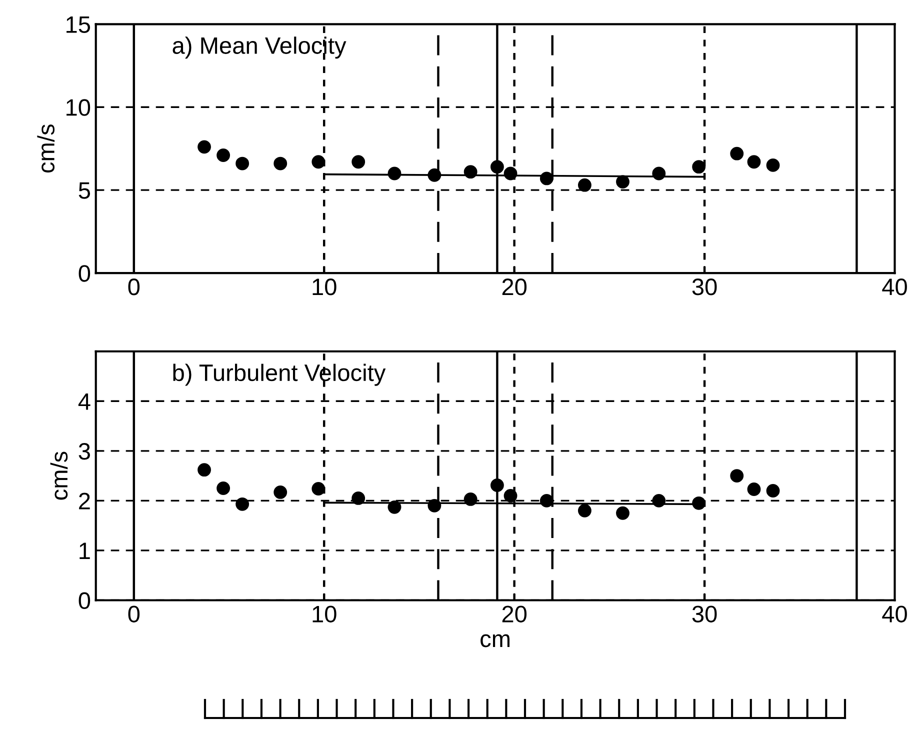 The width and height of the screenshot is (913, 732). What do you see at coordinates (84, 401) in the screenshot?
I see `y-tick-label: 4` at bounding box center [84, 401].